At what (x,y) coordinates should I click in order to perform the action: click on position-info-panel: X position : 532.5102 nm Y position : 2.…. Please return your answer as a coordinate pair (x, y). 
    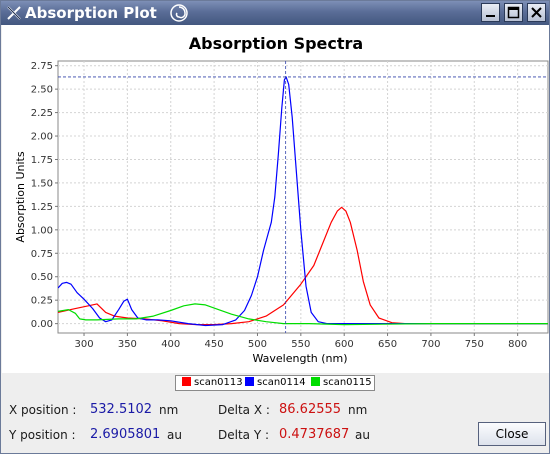
    Looking at the image, I should click on (275, 424).